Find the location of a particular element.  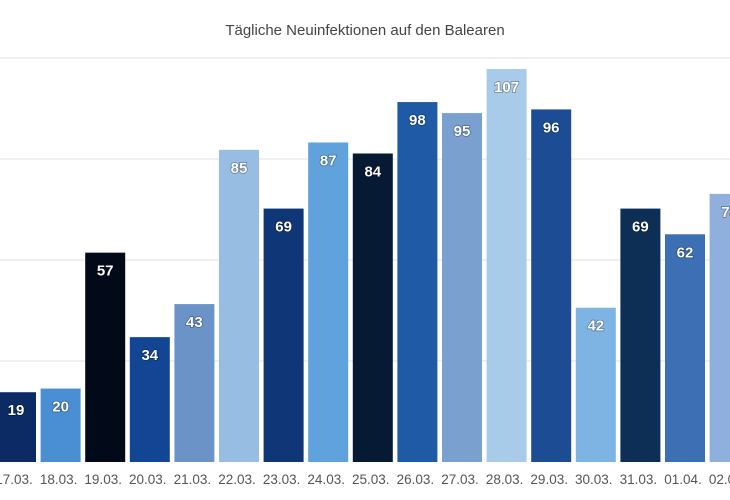

x-tick-label: 19.03. is located at coordinates (103, 479).